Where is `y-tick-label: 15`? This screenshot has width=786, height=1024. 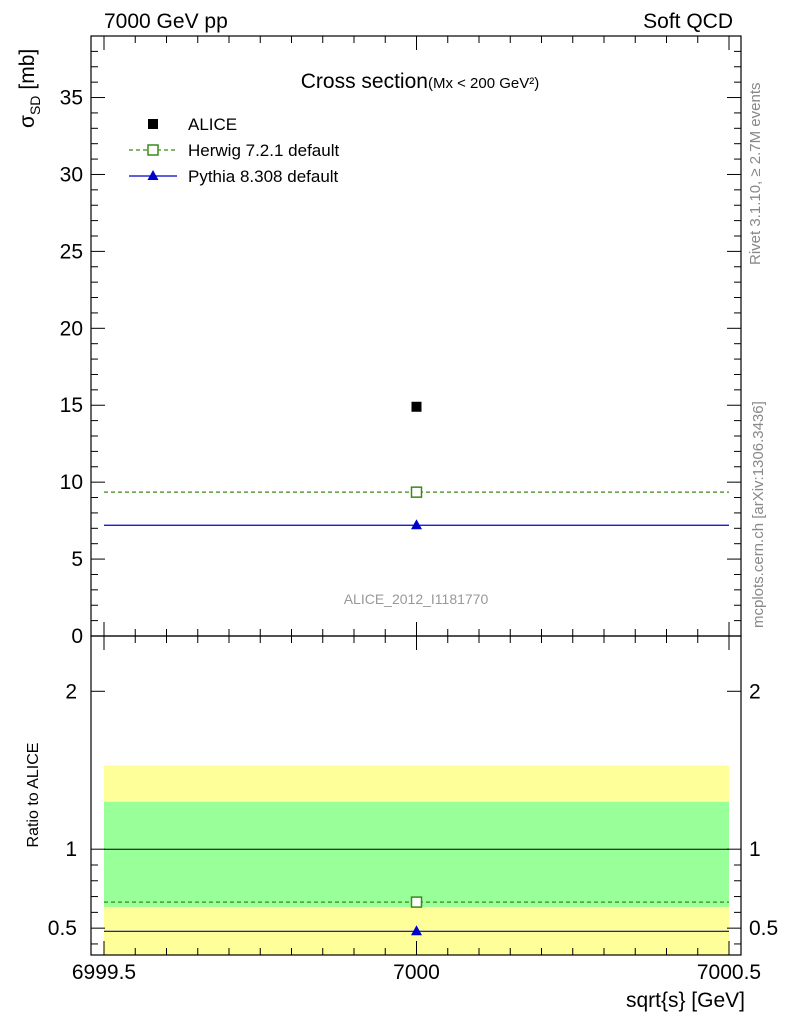
y-tick-label: 15 is located at coordinates (71, 405).